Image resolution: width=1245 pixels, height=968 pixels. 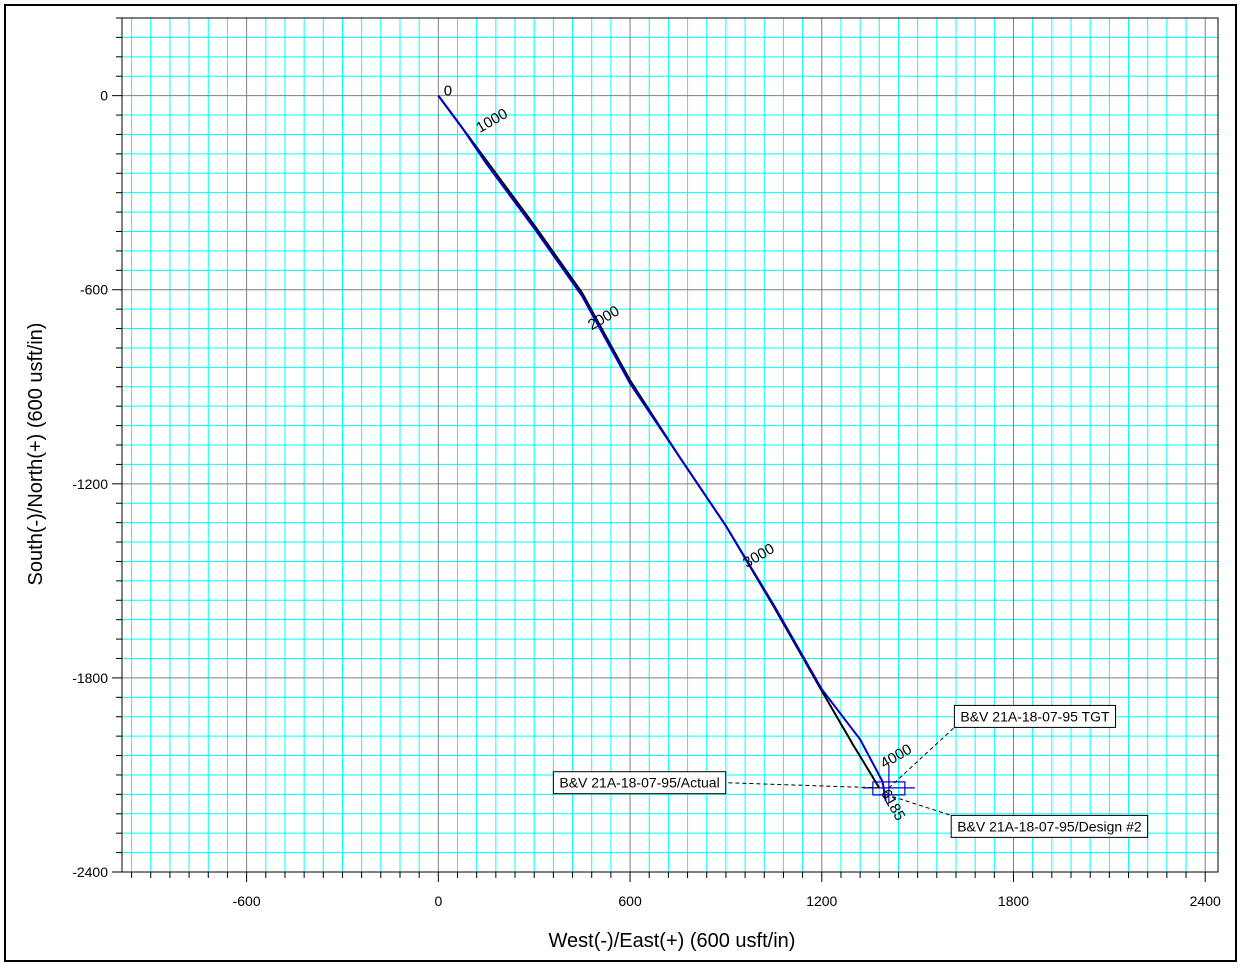 I want to click on y-tick-label: -600, so click(x=94, y=290).